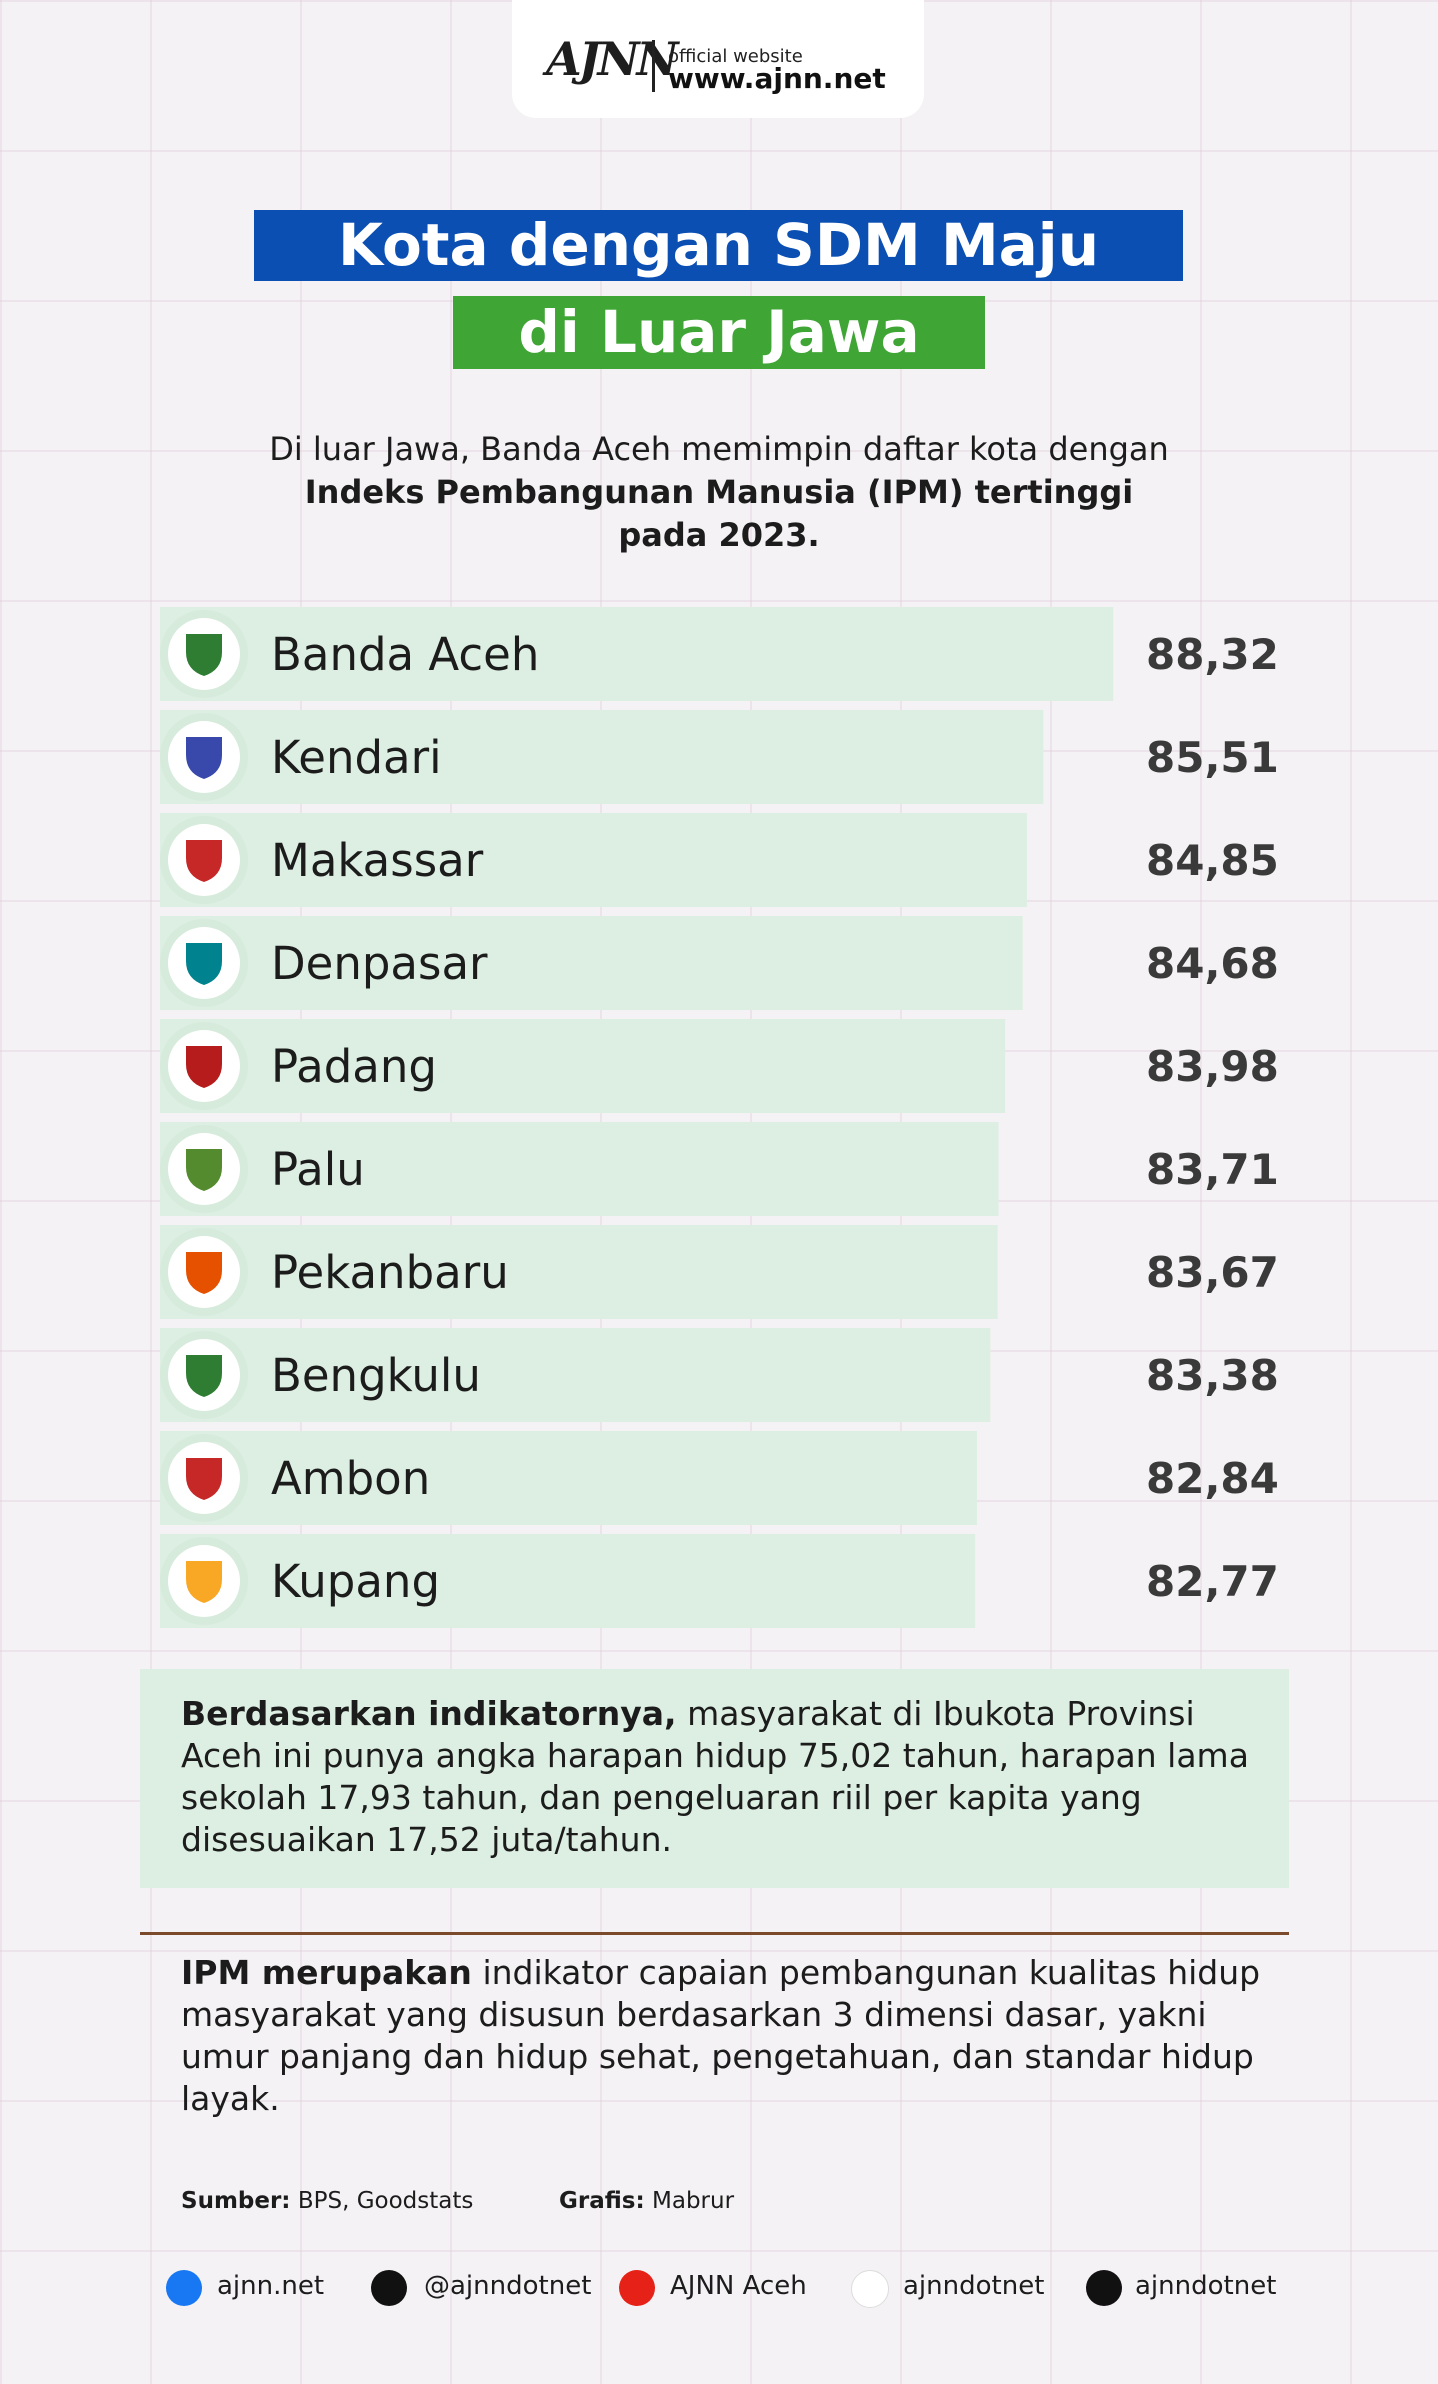 This screenshot has height=2384, width=1438. I want to click on value-label: 83,98, so click(1212, 1066).